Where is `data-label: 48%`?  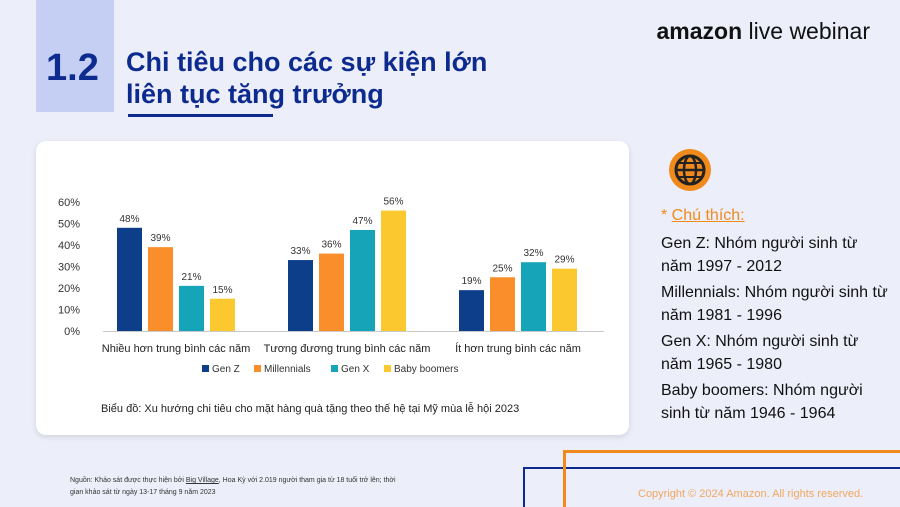
data-label: 48% is located at coordinates (129, 219).